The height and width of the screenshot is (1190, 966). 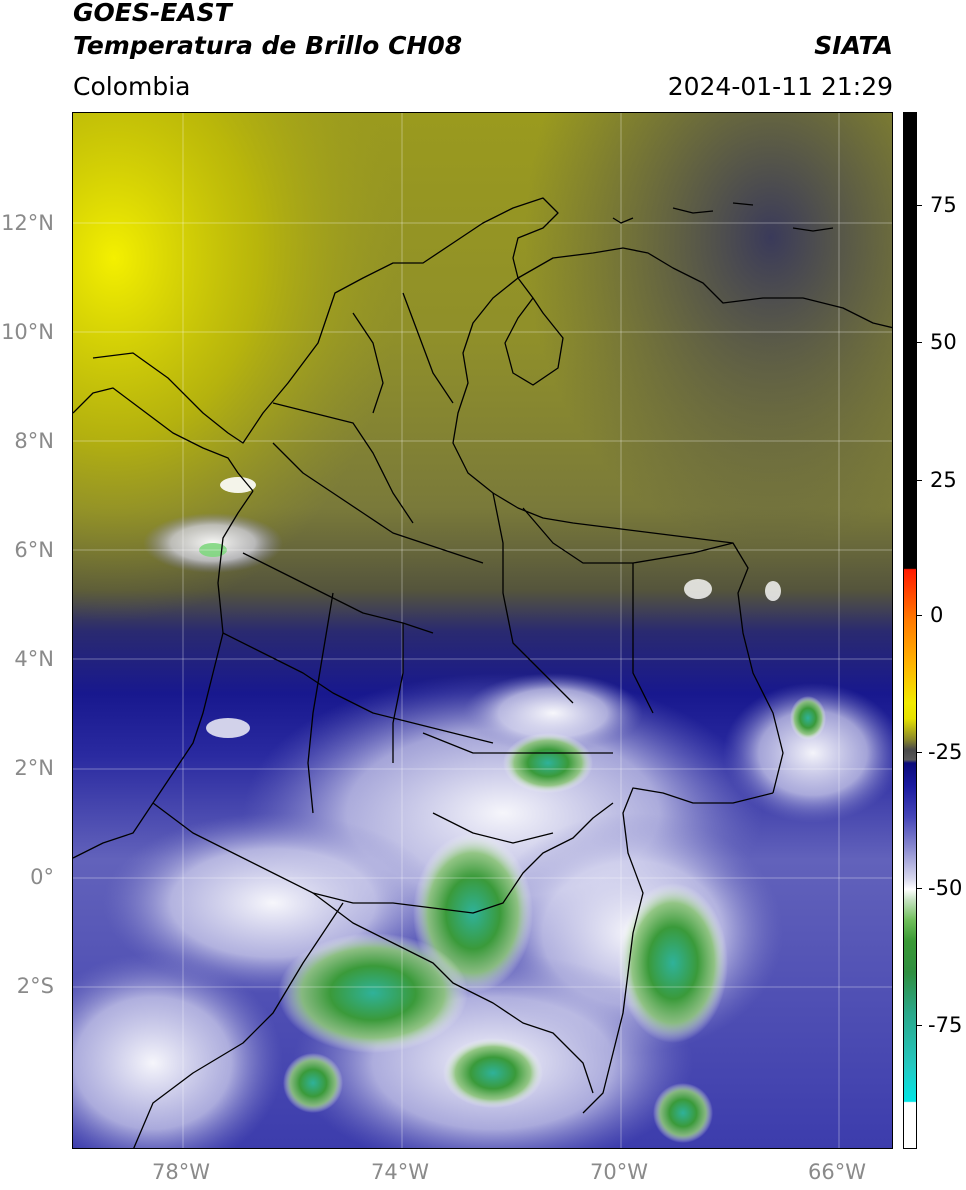 What do you see at coordinates (152, 13) in the screenshot?
I see `satellite-title: GOES-EAST` at bounding box center [152, 13].